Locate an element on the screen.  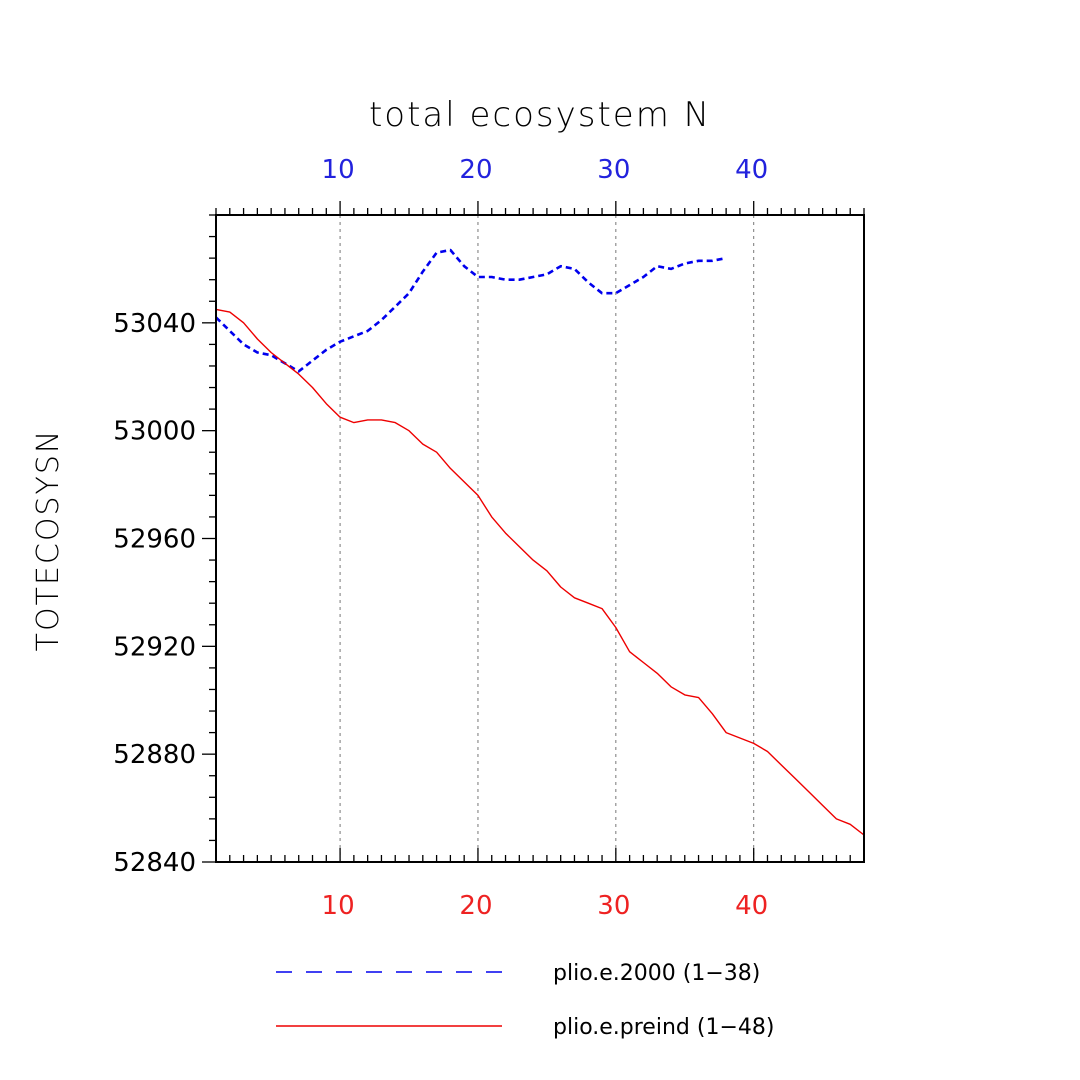
x-tick-label-bottom-10: 10 is located at coordinates (338, 906).